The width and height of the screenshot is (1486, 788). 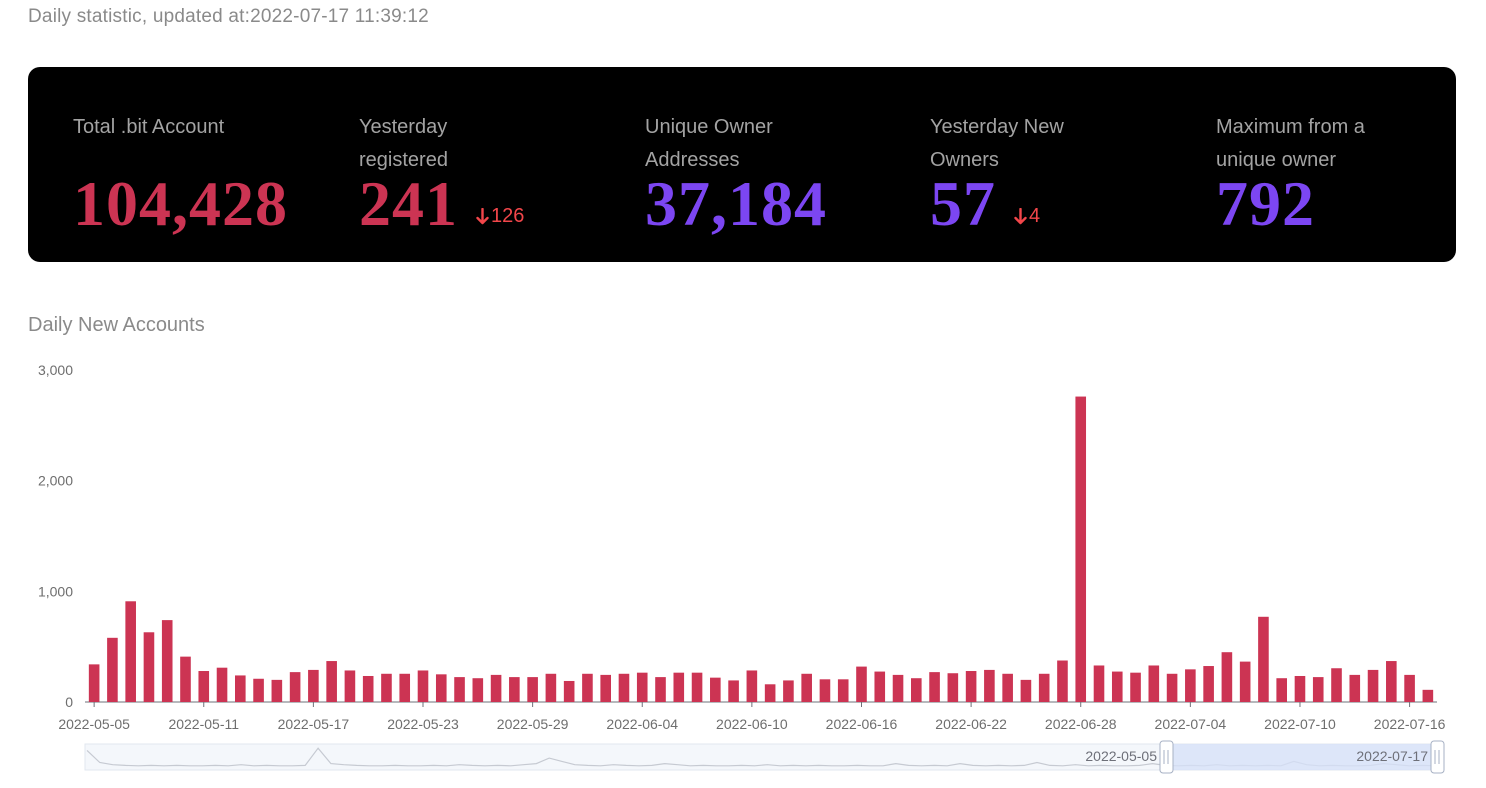 What do you see at coordinates (508, 216) in the screenshot?
I see `stat-delta-value: 126` at bounding box center [508, 216].